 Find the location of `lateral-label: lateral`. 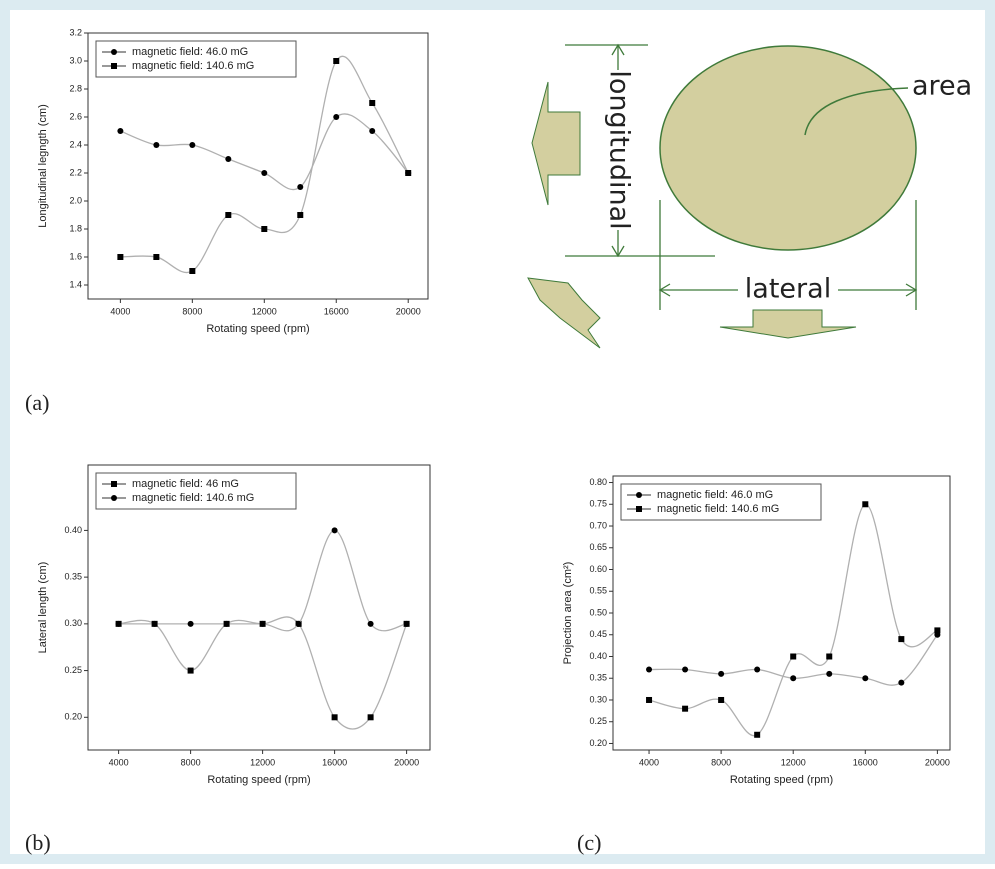

lateral-label: lateral is located at coordinates (788, 289).